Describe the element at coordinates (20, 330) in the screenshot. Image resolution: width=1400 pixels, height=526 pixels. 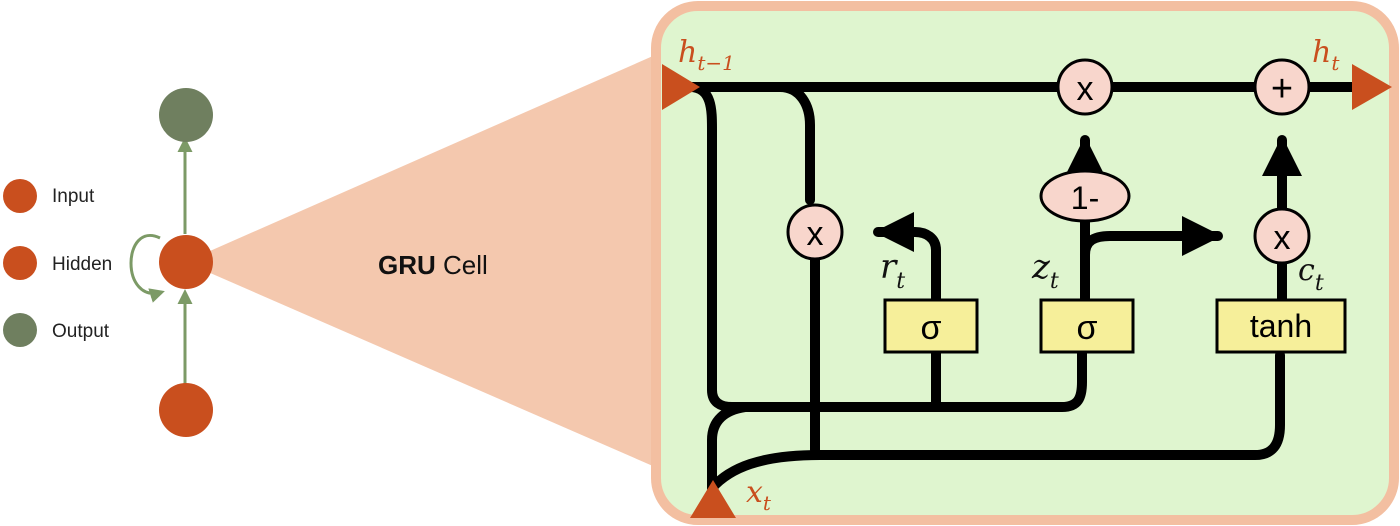
I see `legend-output-swatch` at that location.